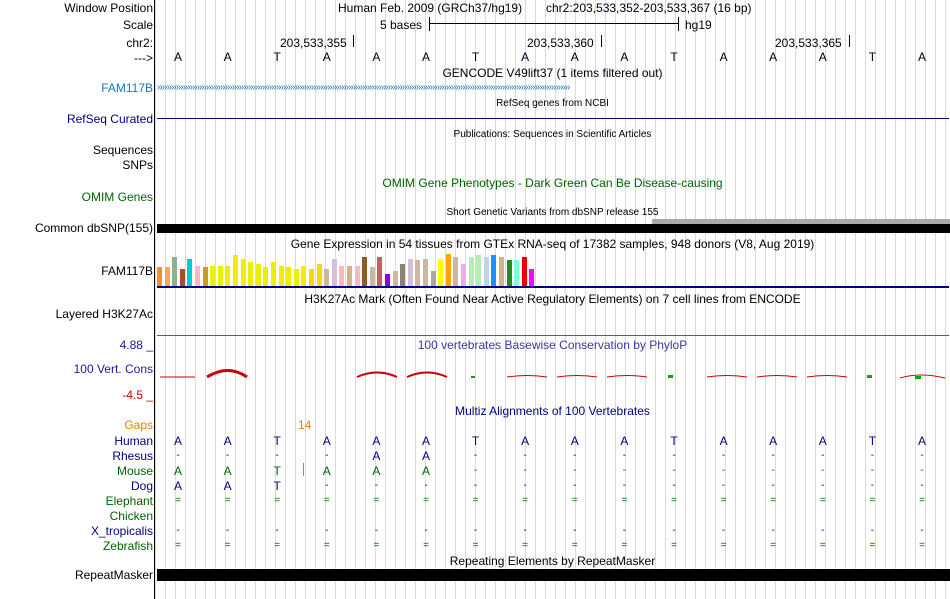  I want to click on multiz-gaps-label: Gaps, so click(138, 425).